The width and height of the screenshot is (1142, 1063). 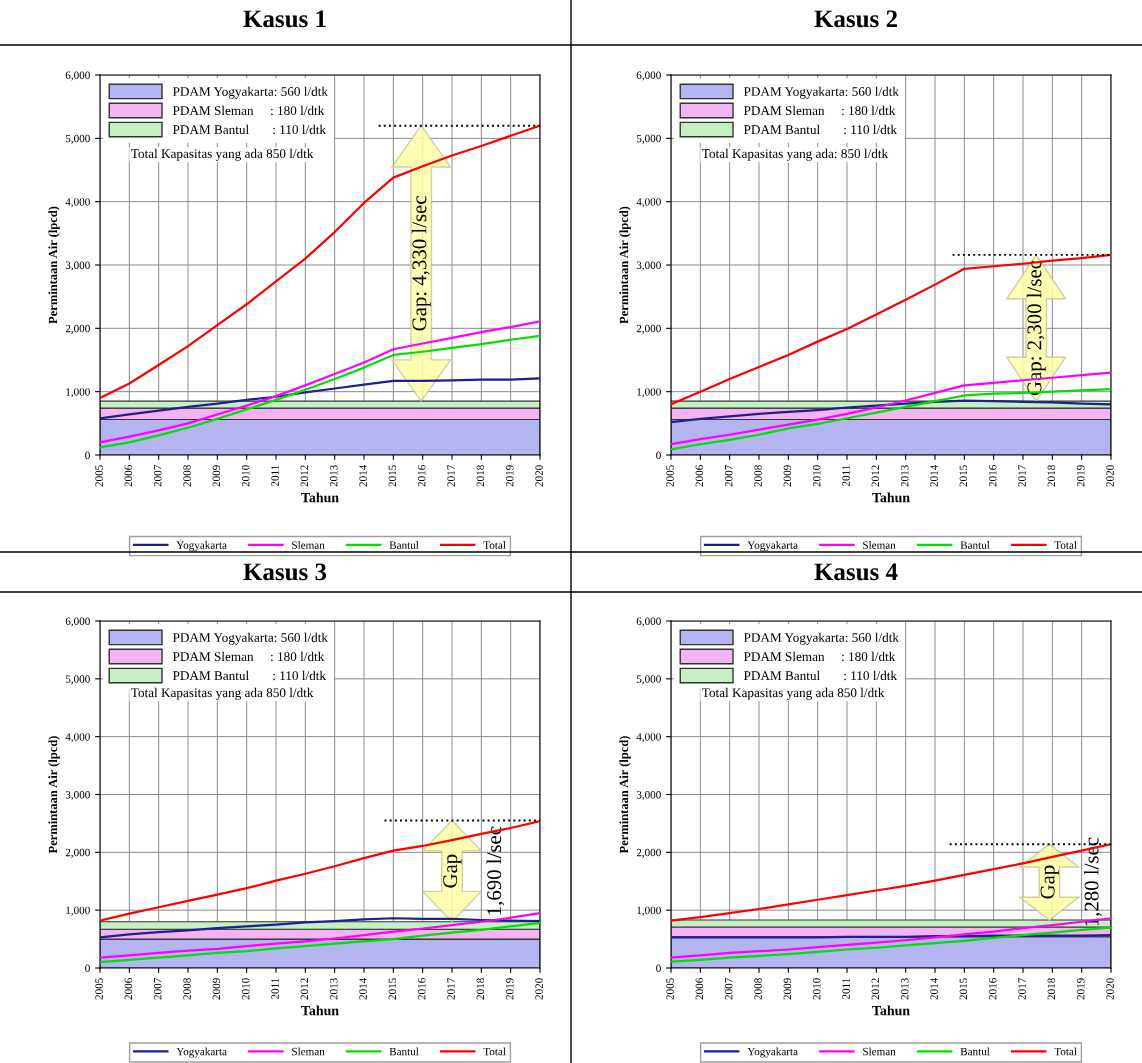 What do you see at coordinates (285, 572) in the screenshot?
I see `chart-title: Kasus 3` at bounding box center [285, 572].